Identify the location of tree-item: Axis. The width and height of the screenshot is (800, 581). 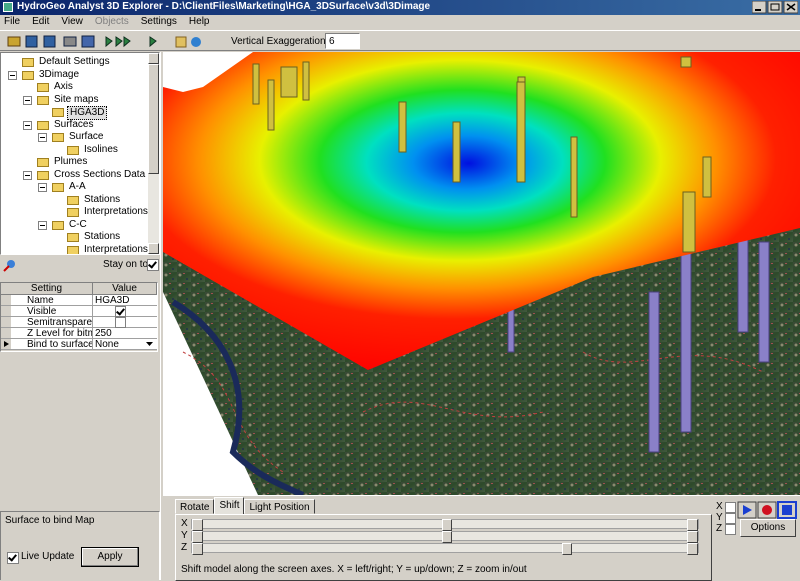
(63, 86).